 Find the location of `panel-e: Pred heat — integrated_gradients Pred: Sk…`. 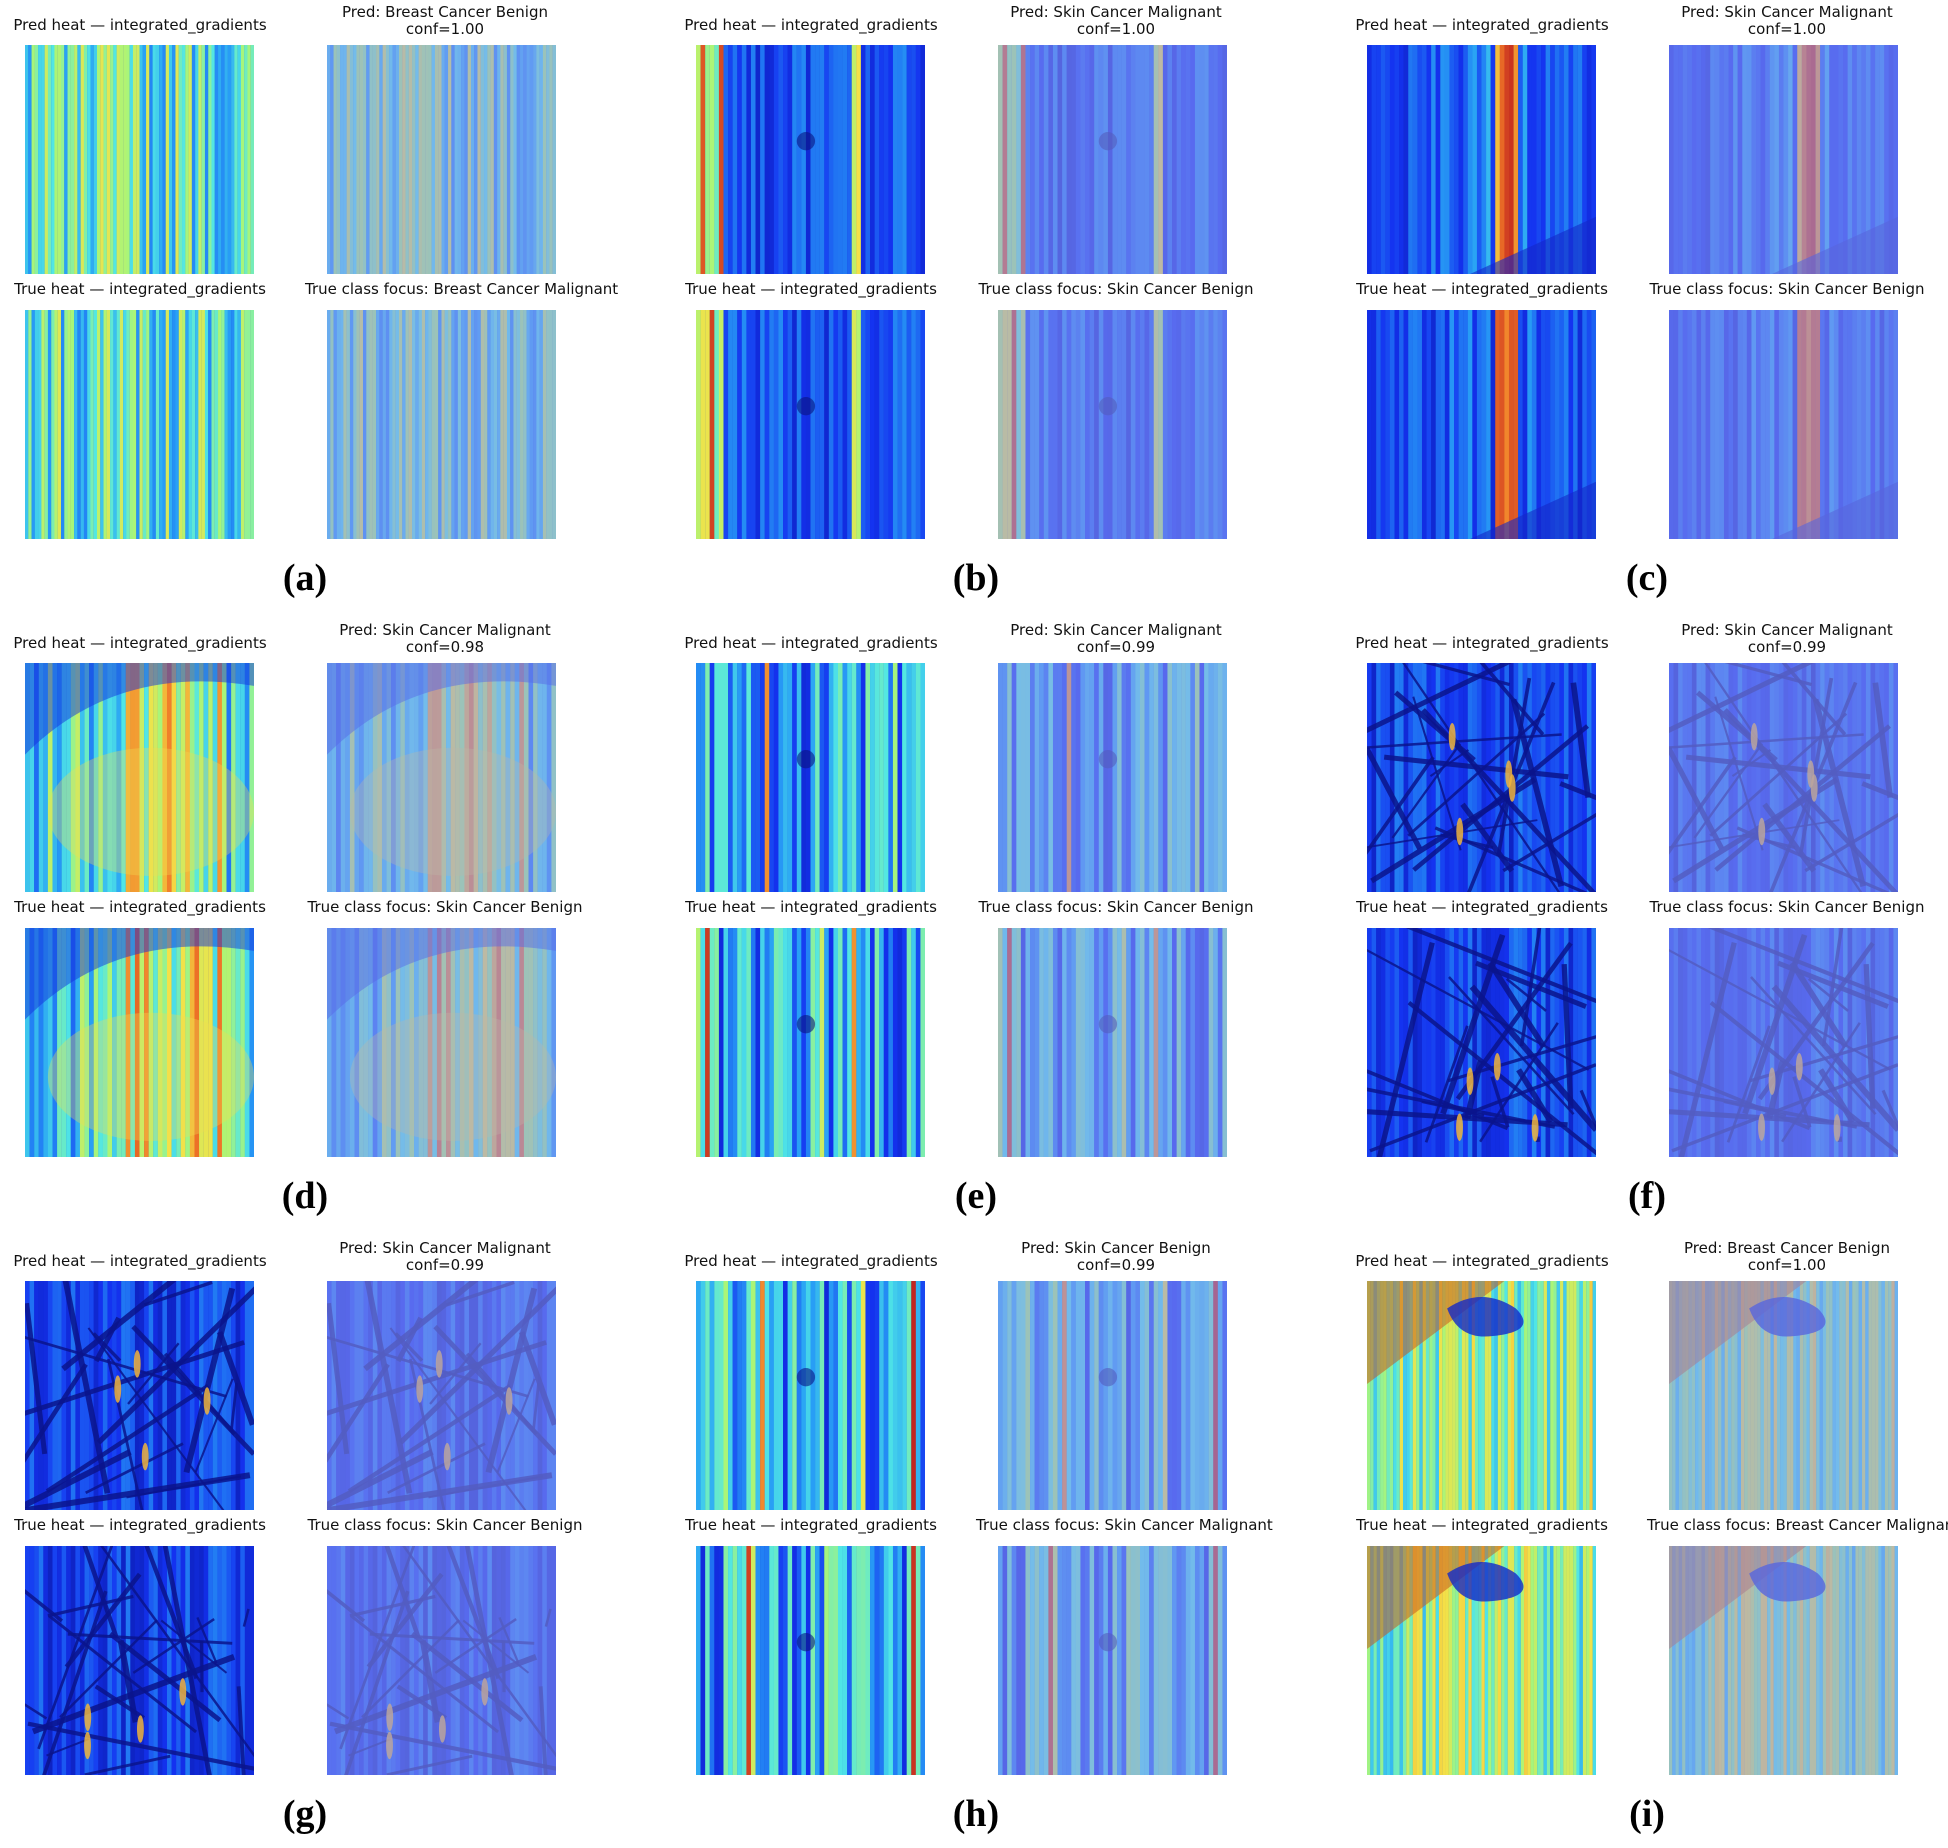

panel-e: Pred heat — integrated_gradients Pred: Sk… is located at coordinates (1001, 924).